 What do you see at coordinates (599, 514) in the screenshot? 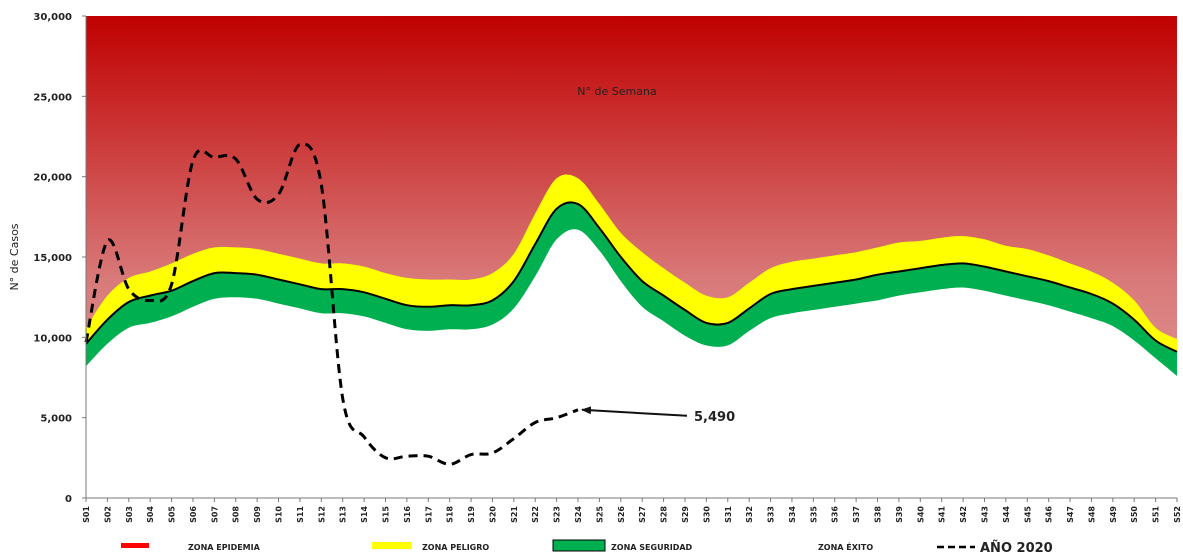
I see `x-tick-label: S25` at bounding box center [599, 514].